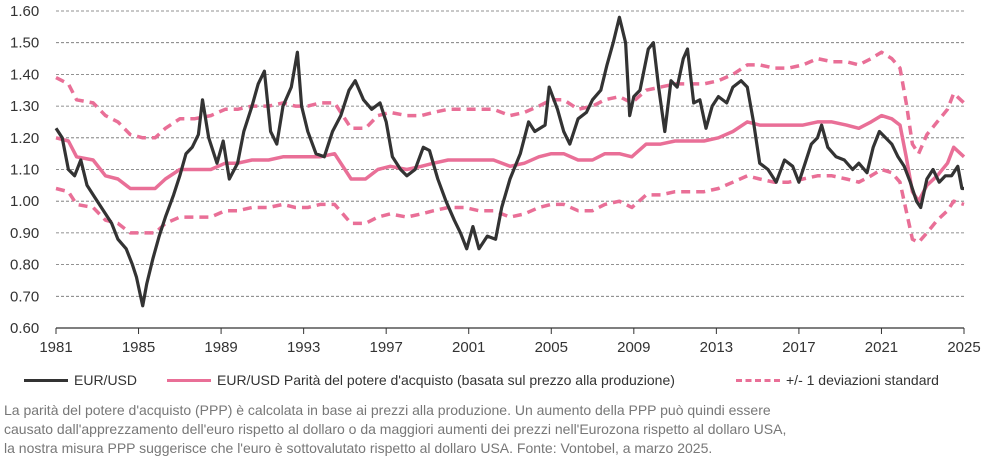 This screenshot has width=987, height=463. What do you see at coordinates (24, 296) in the screenshot?
I see `y-tick-label: 0.70` at bounding box center [24, 296].